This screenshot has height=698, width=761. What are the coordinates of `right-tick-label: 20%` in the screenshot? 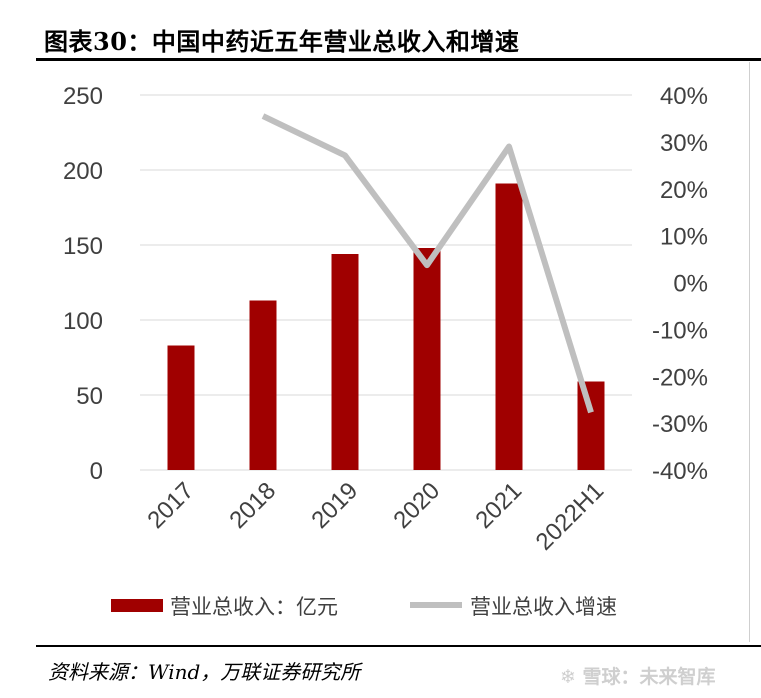 It's located at (684, 190).